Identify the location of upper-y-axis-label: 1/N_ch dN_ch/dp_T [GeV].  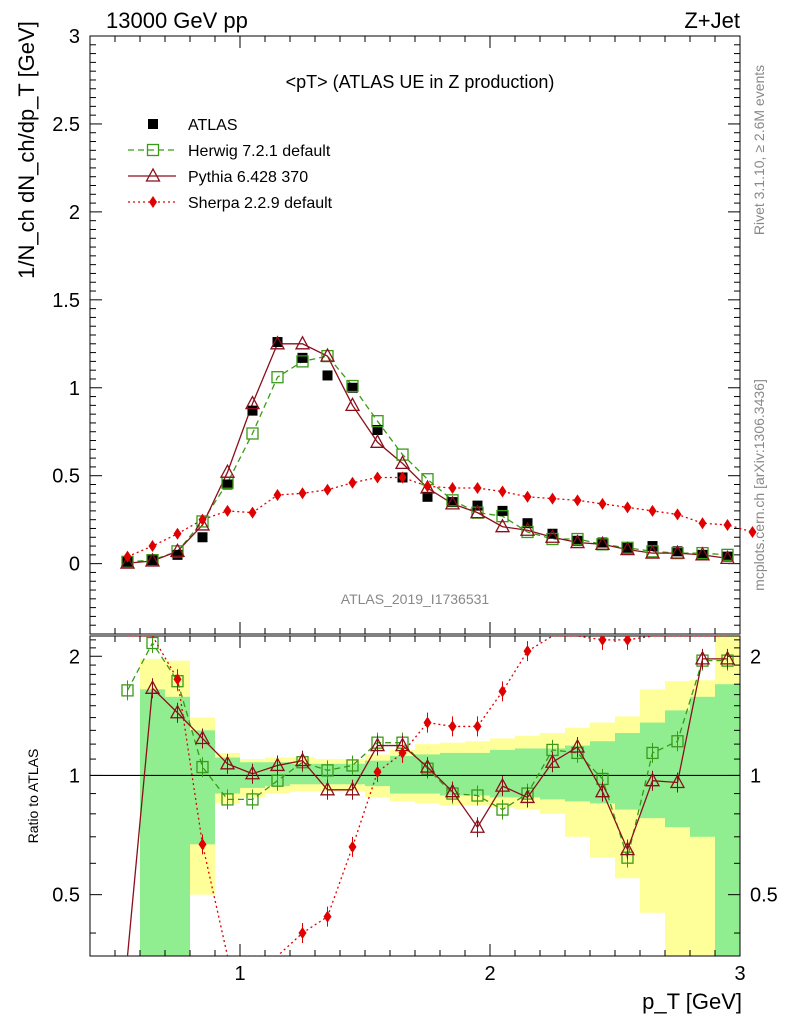
(26, 150).